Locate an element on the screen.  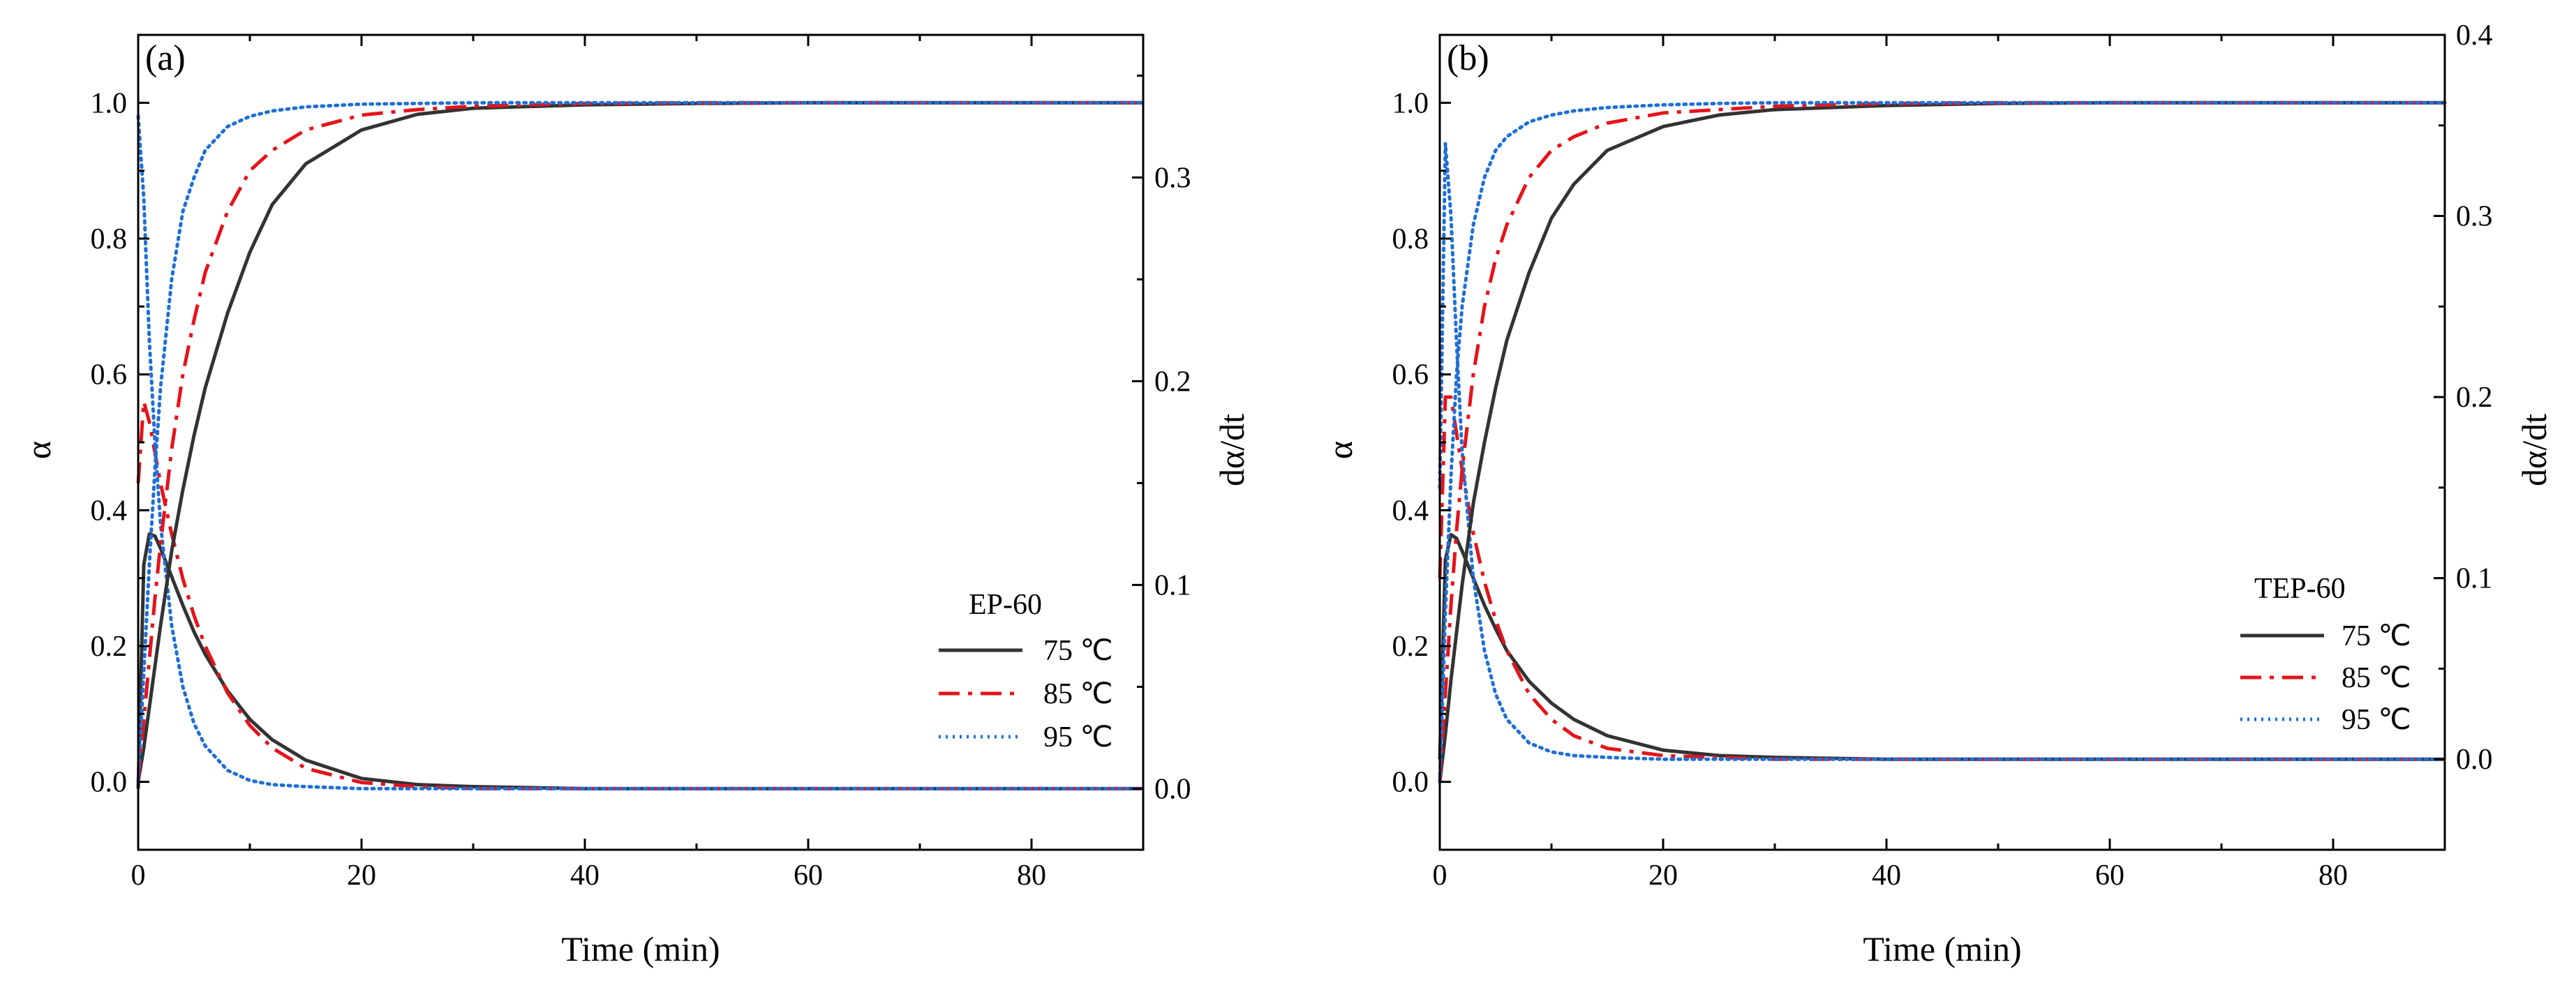
panel-a-y-tick-label-0.4: 0.4 is located at coordinates (109, 511).